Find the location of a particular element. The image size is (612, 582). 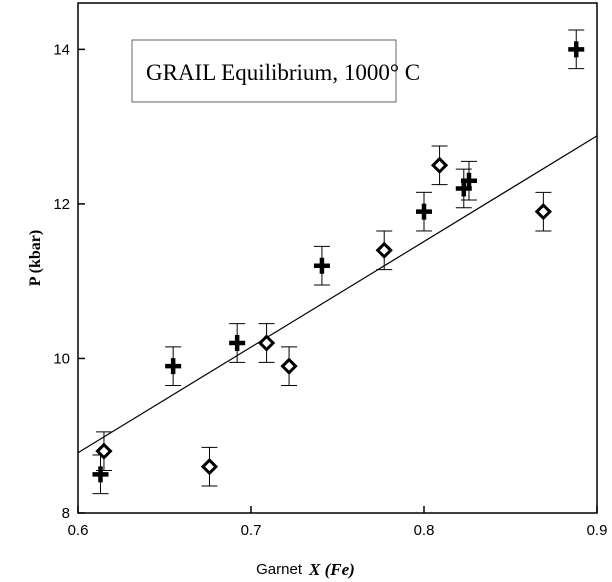

title-box is located at coordinates (264, 71).